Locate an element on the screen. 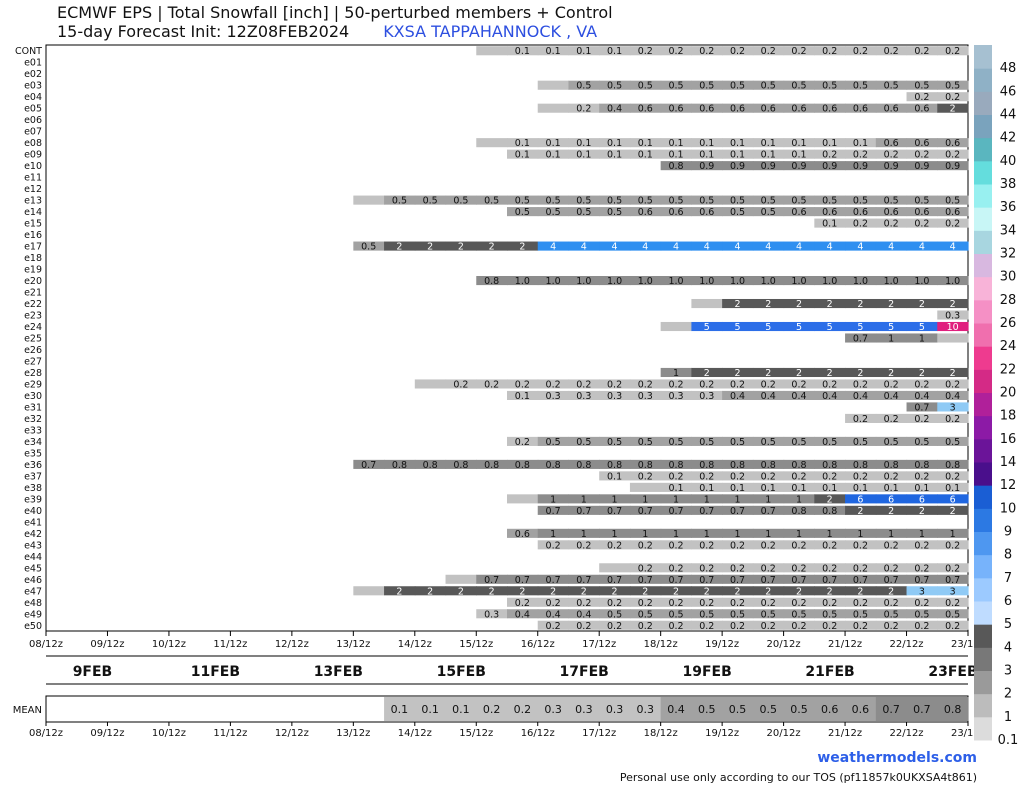 The height and width of the screenshot is (788, 1024). x-tick-label: 15/12z is located at coordinates (476, 644).